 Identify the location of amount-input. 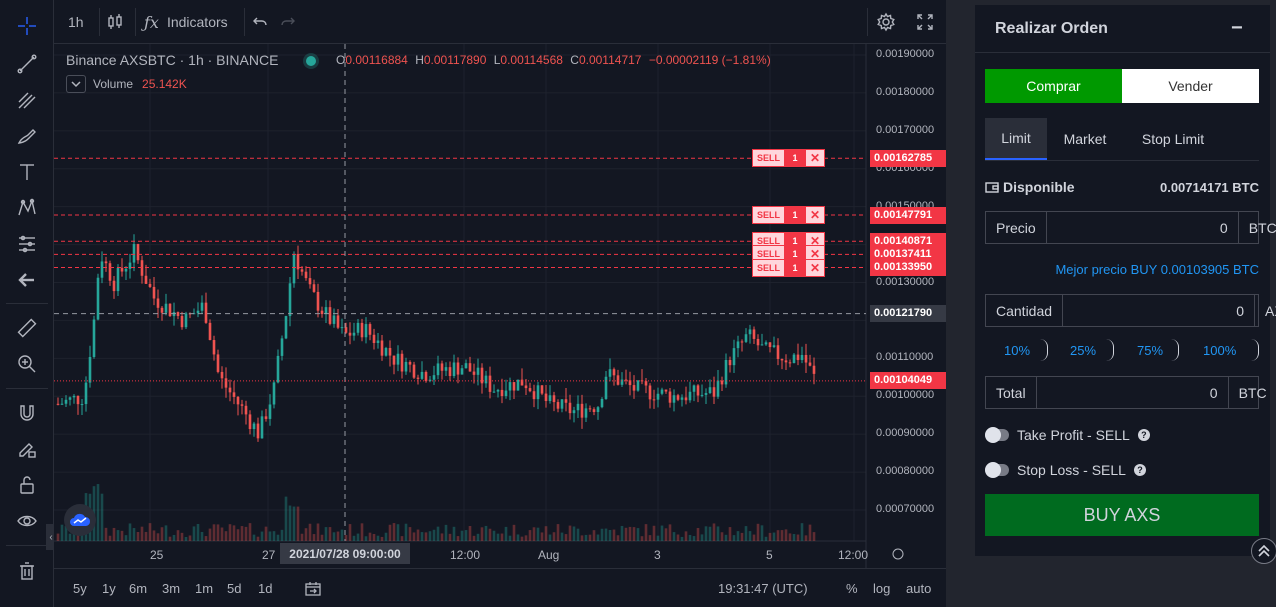
(1159, 310).